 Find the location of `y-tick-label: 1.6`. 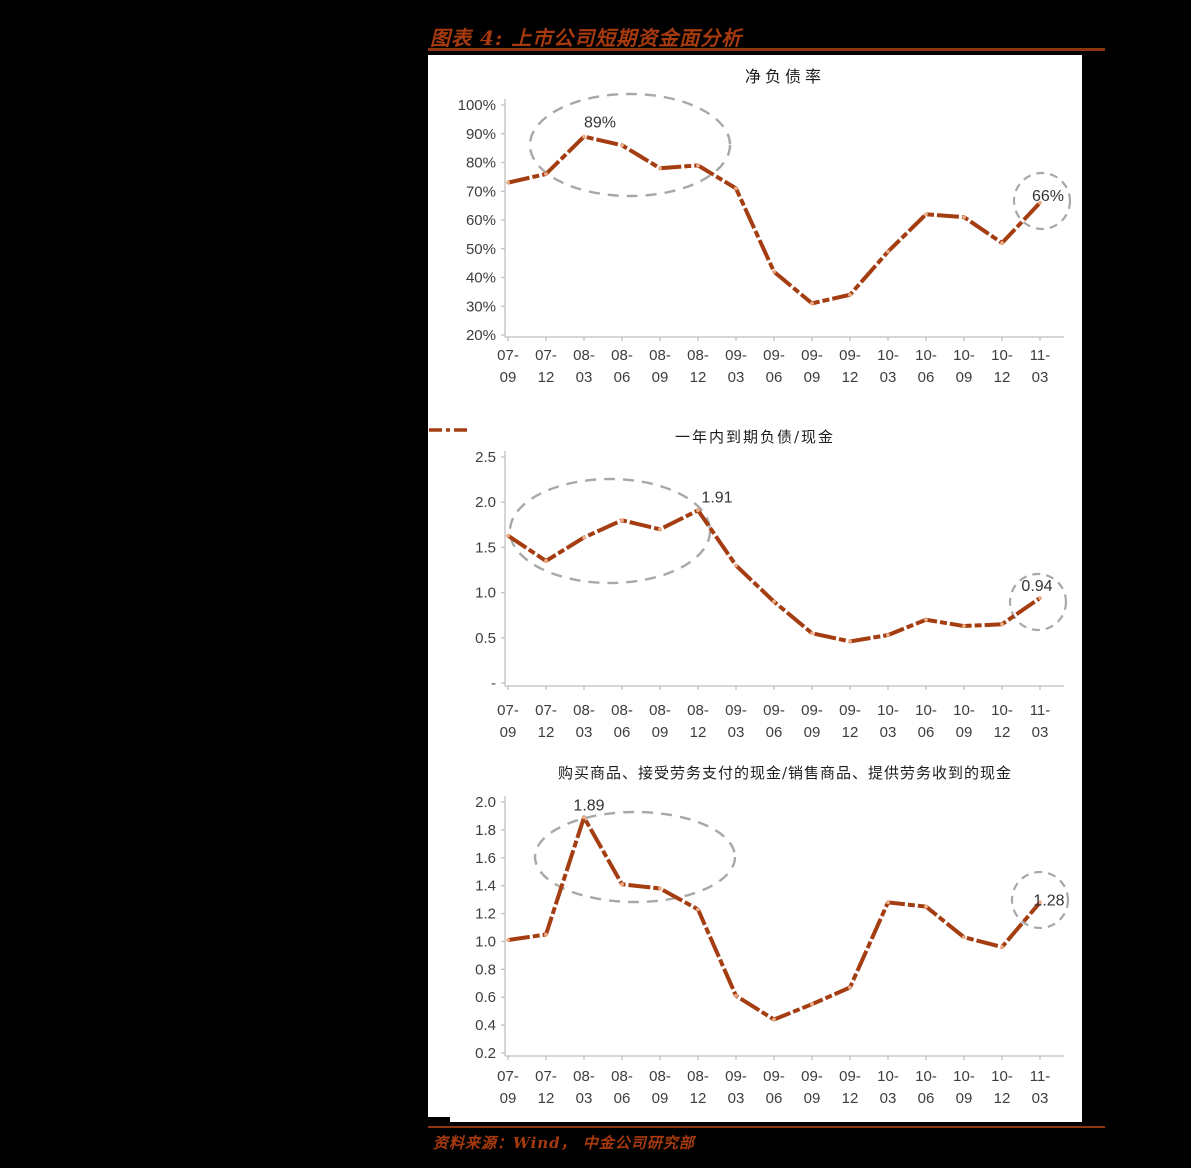

y-tick-label: 1.6 is located at coordinates (485, 858).